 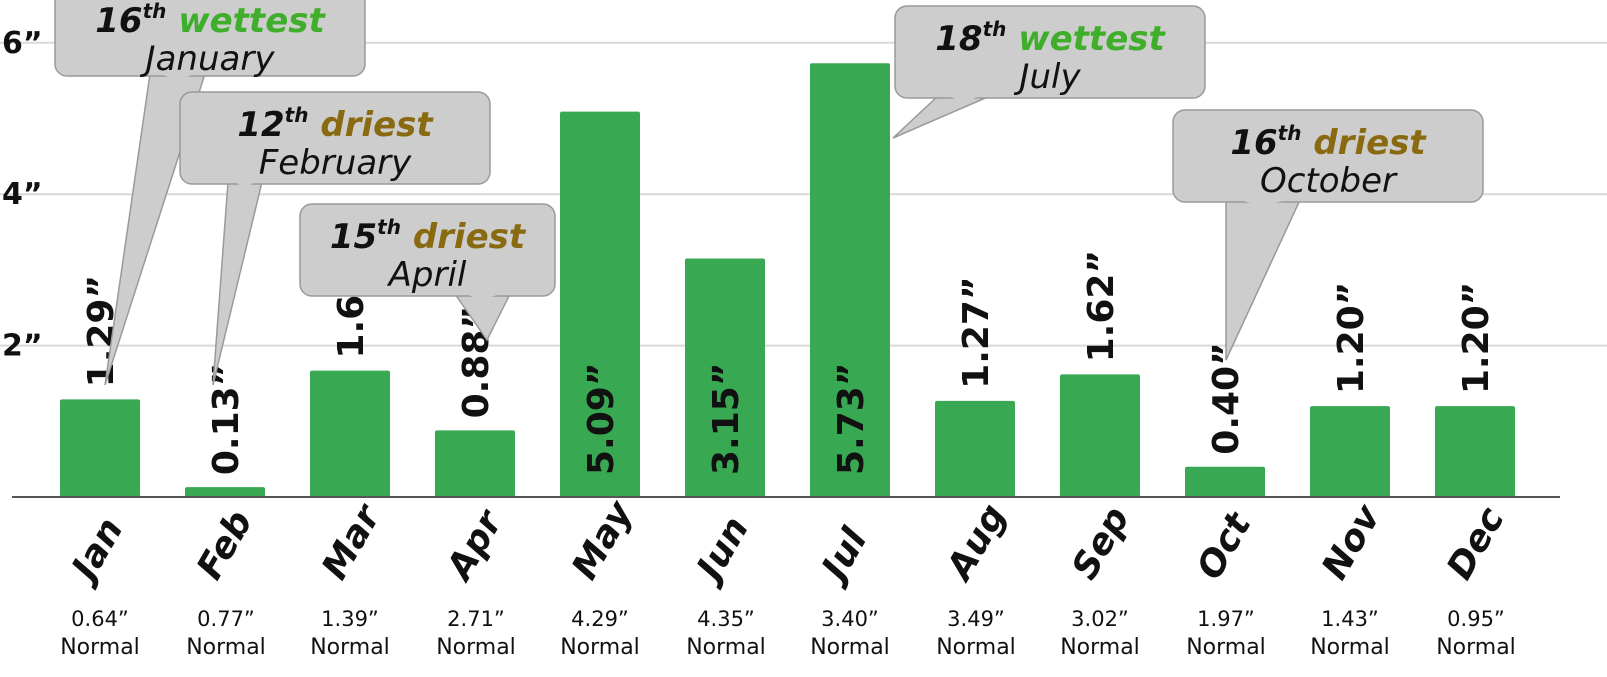 I want to click on month-labels: Jan Feb Mar Apr May Jun Jul Aug Sep Oct Nov Dec, so click(x=786, y=542).